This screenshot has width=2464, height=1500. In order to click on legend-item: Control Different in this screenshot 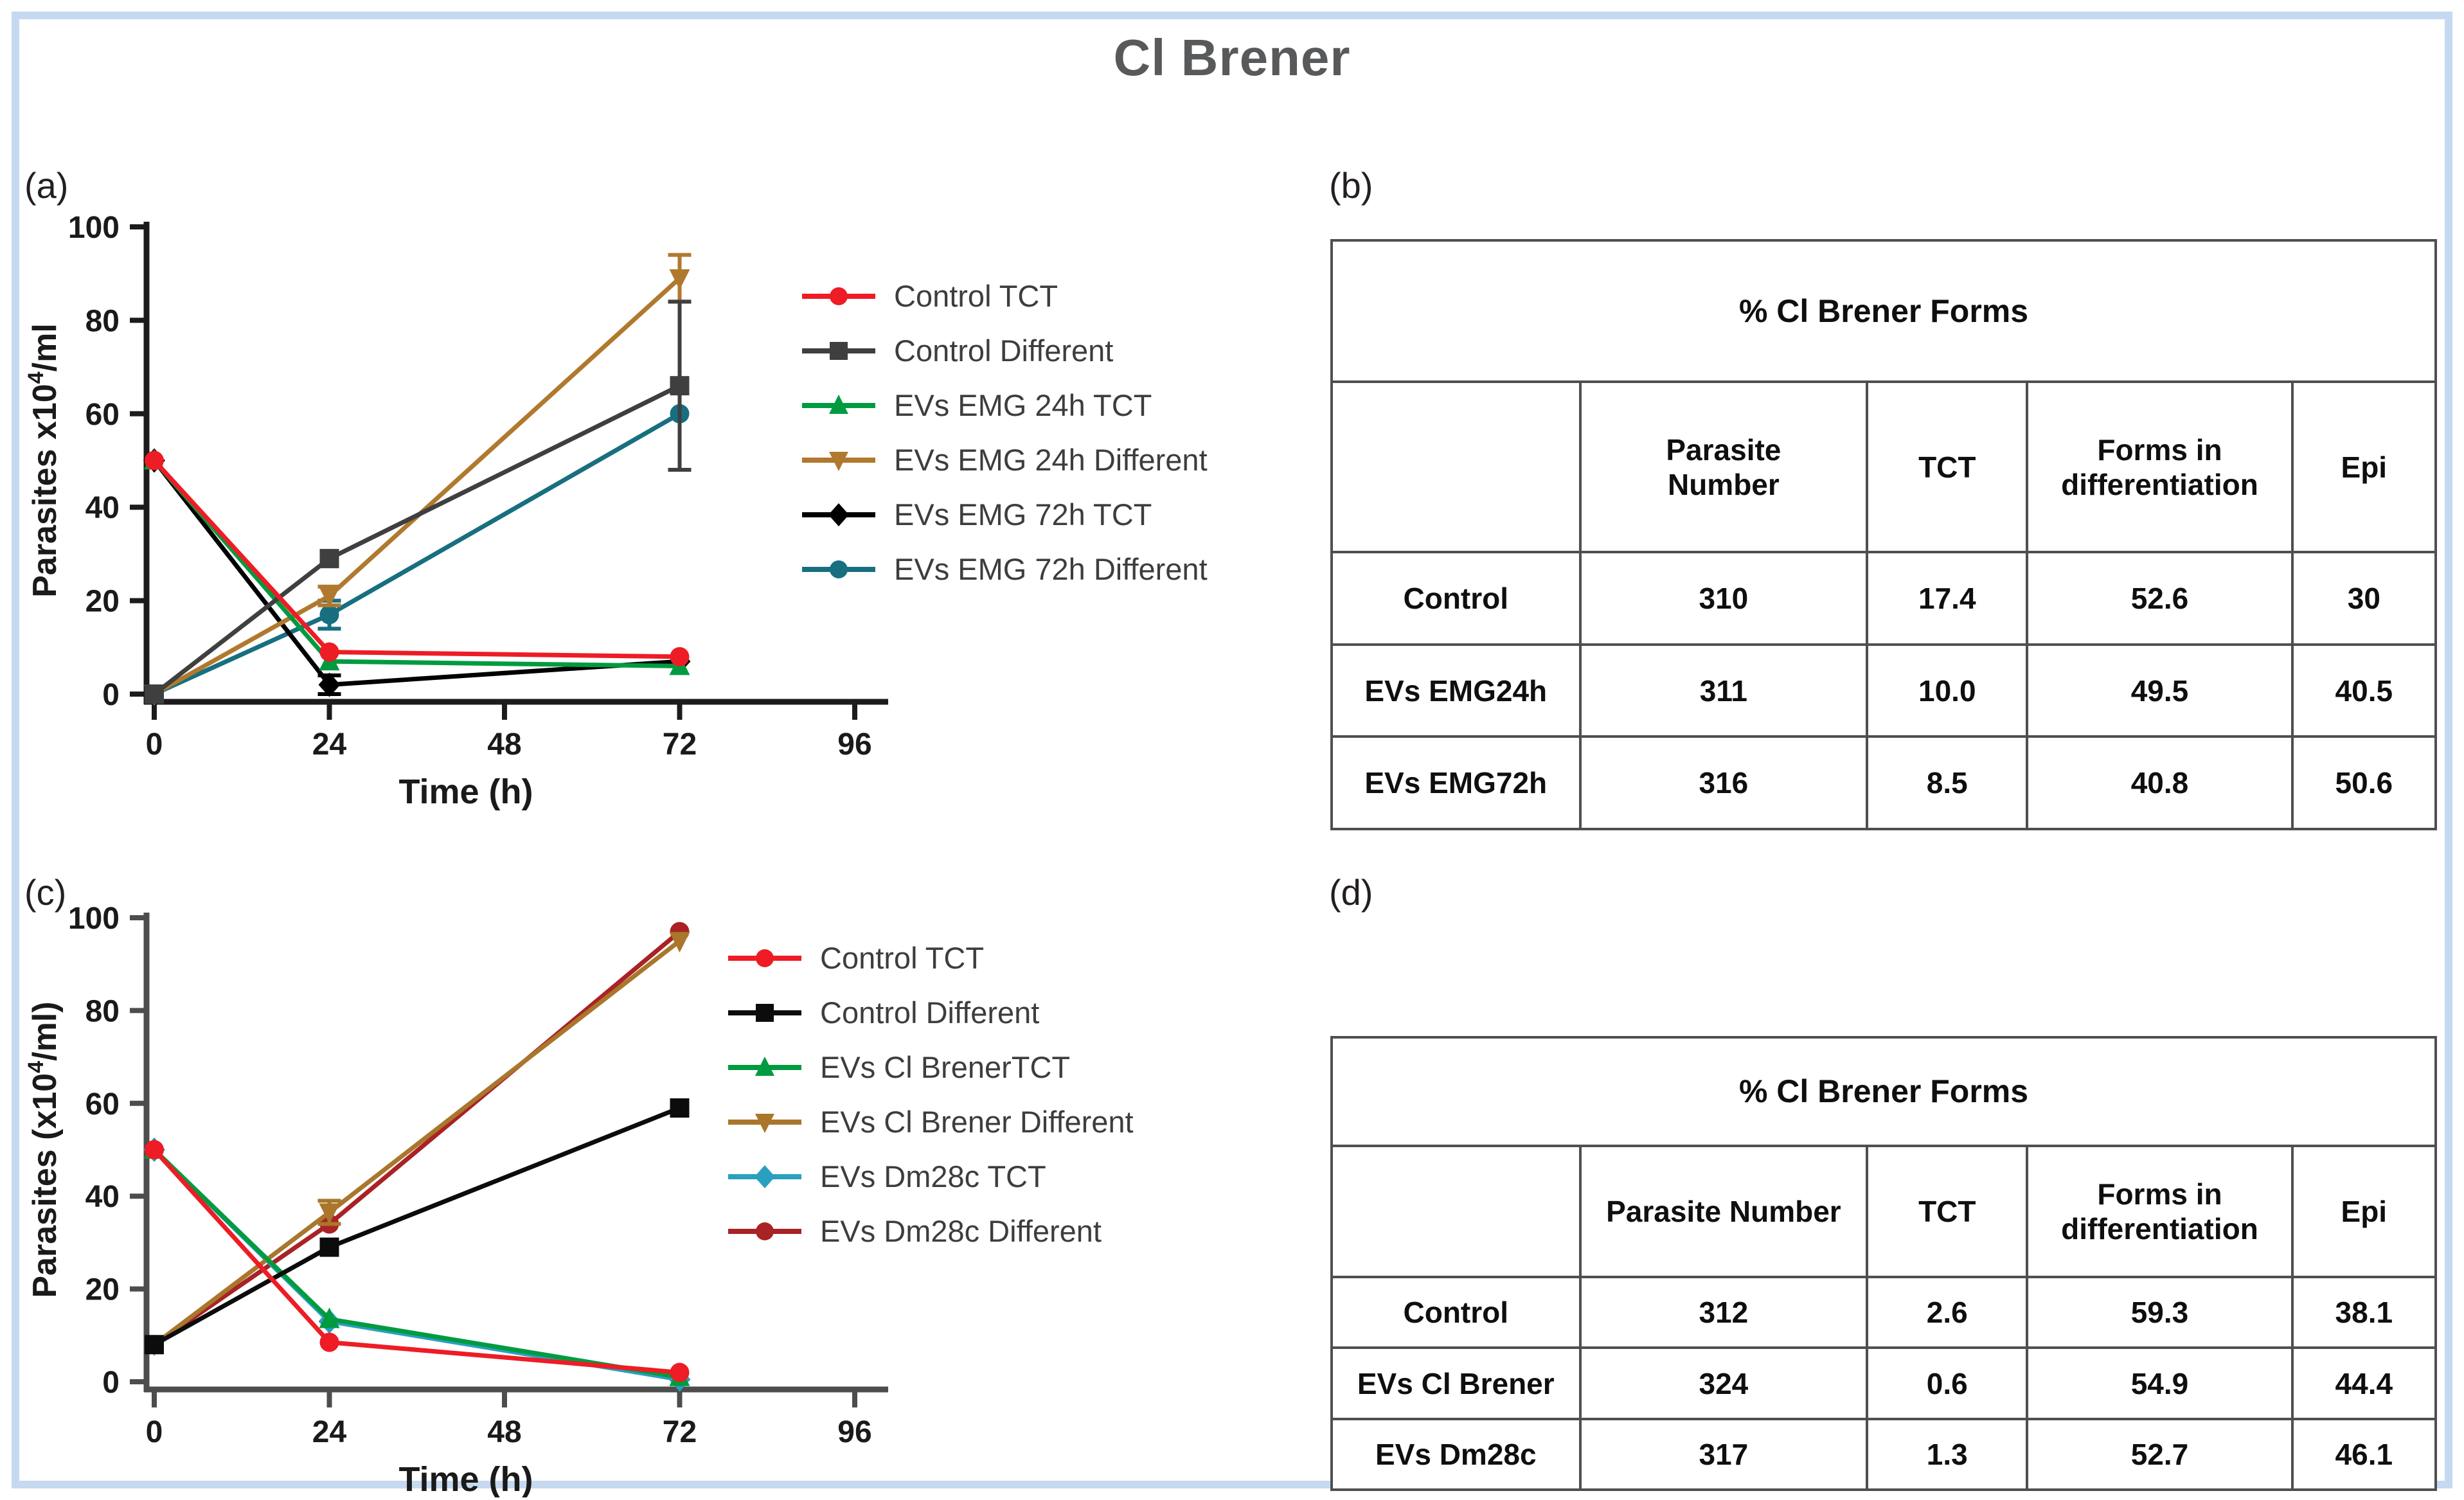, I will do `click(930, 1013)`.